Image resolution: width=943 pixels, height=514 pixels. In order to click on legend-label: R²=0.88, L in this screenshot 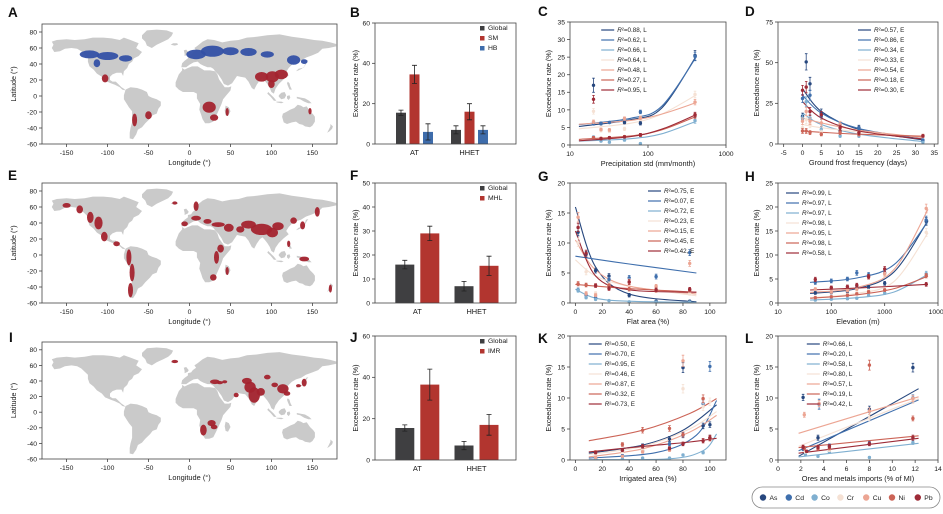, I will do `click(632, 30)`.